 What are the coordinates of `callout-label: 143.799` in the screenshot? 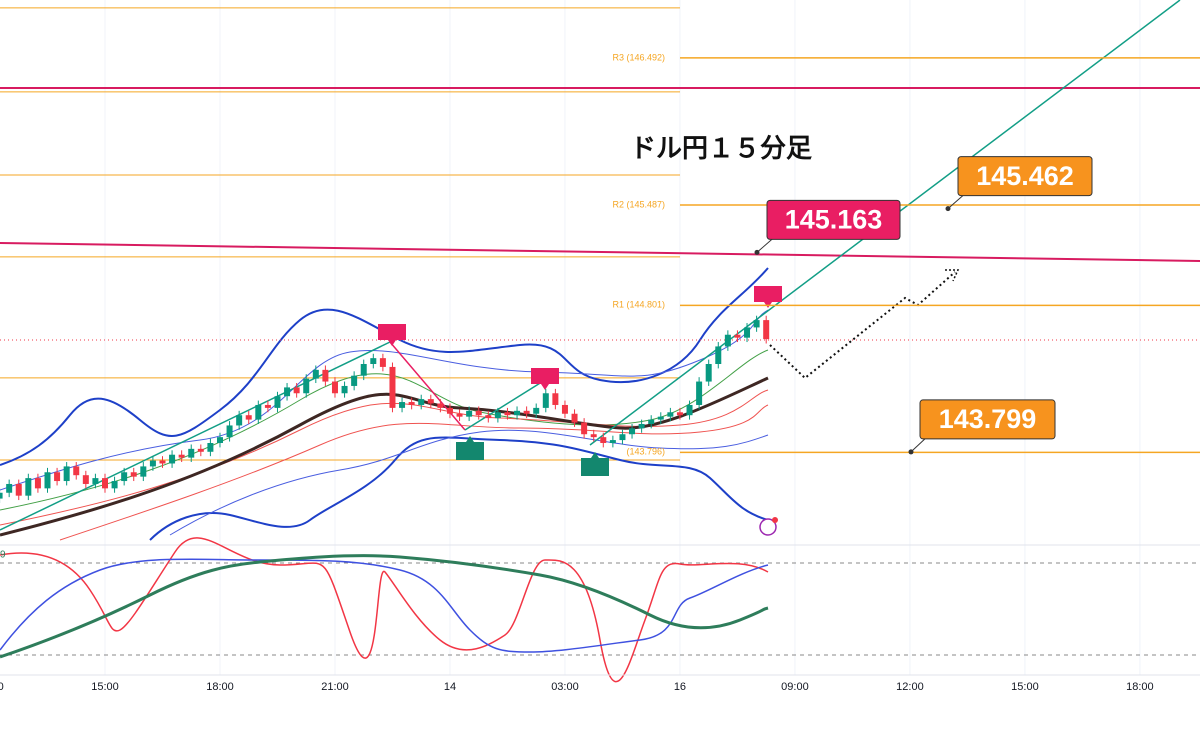 It's located at (988, 419).